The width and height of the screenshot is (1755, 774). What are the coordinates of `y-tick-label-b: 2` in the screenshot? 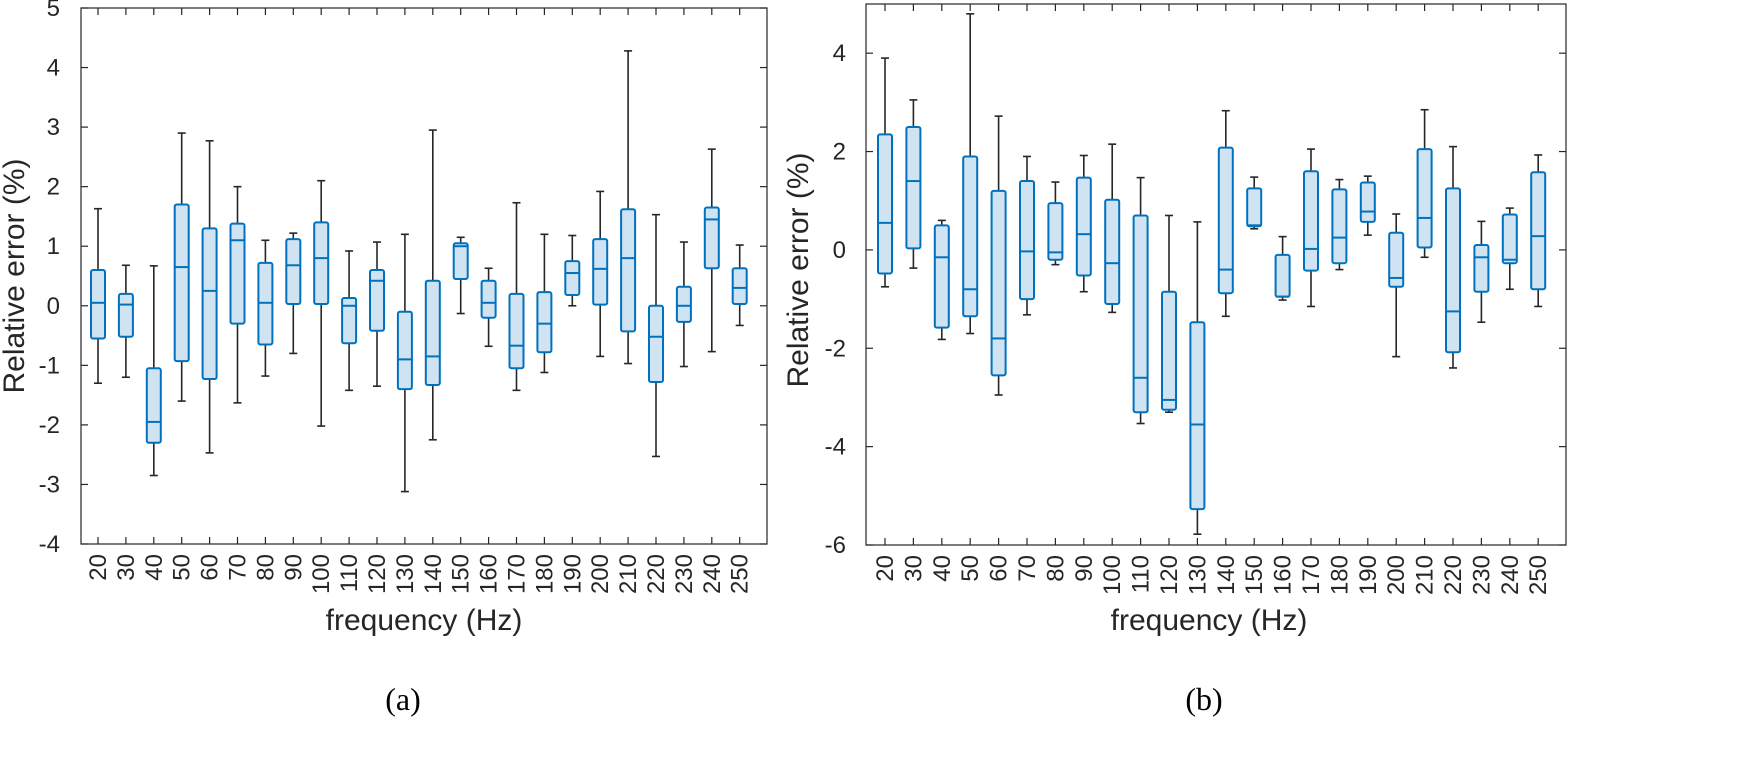 It's located at (839, 152).